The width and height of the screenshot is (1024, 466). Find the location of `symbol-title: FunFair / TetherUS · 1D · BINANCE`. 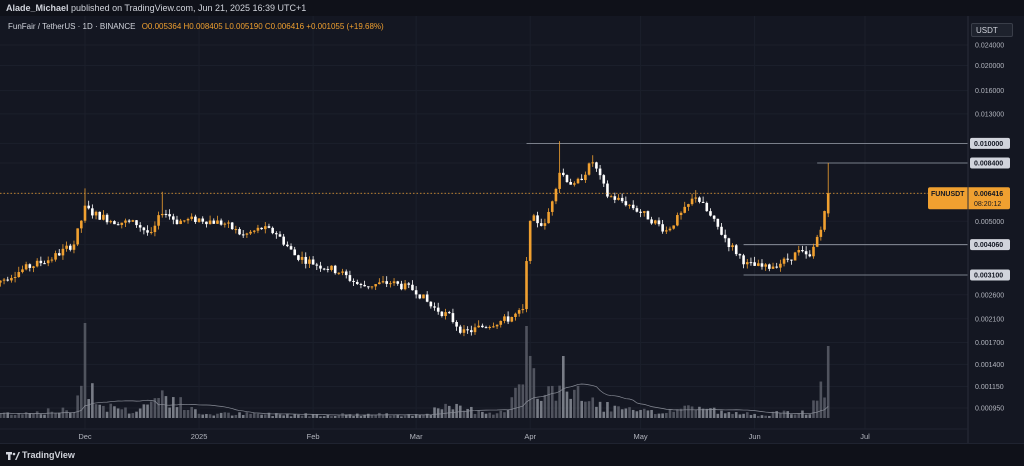

symbol-title: FunFair / TetherUS · 1D · BINANCE is located at coordinates (72, 26).